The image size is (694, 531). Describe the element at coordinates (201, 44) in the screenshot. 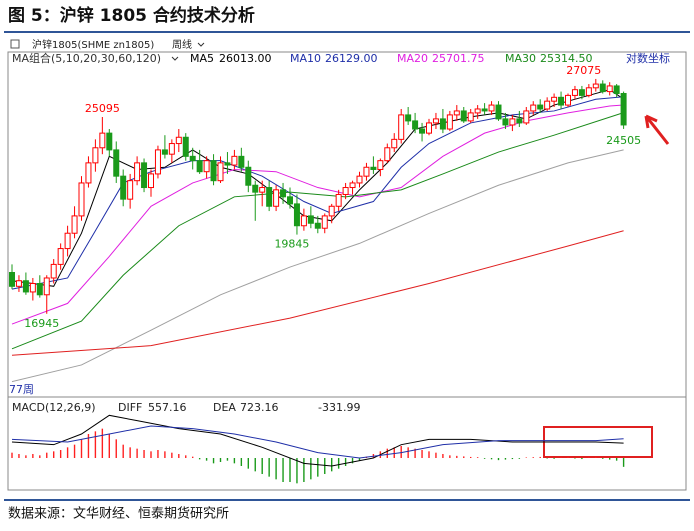

I see `dropdown` at that location.